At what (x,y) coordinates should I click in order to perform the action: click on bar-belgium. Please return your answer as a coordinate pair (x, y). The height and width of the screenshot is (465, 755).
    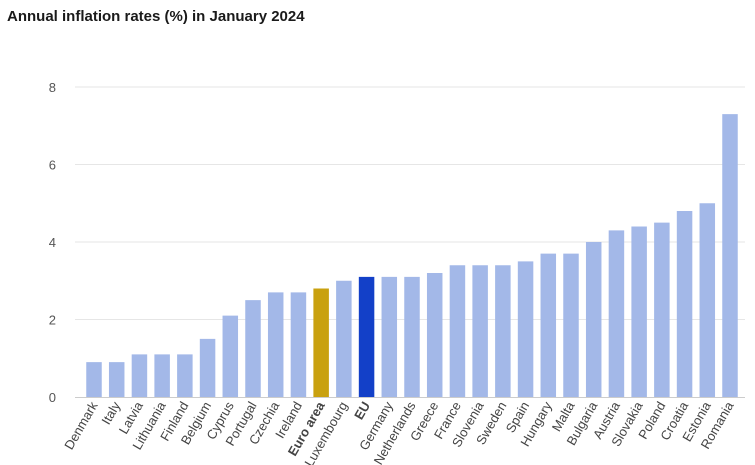
    Looking at the image, I should click on (207, 368).